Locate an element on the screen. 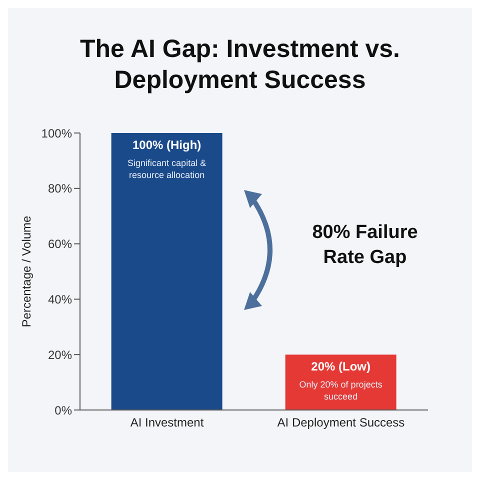  y-tick-label: 60% is located at coordinates (60, 244).